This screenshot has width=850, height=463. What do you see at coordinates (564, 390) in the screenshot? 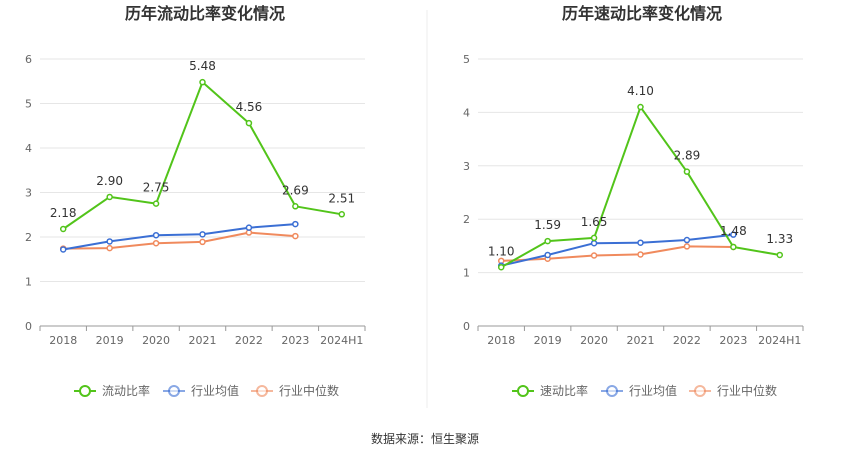
I see `legend-label: 速动比率` at bounding box center [564, 390].